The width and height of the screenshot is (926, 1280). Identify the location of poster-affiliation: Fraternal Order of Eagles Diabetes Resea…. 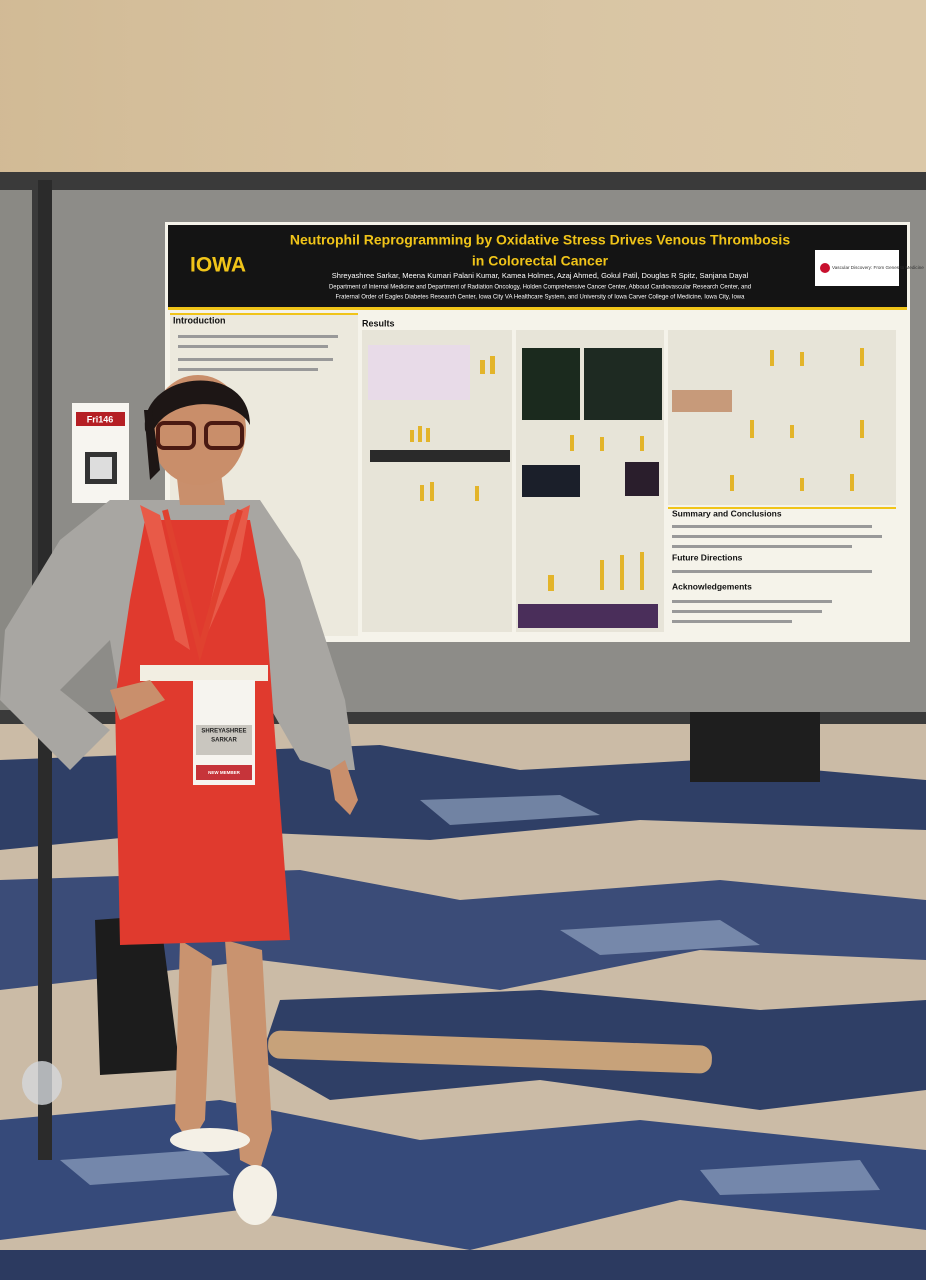
(541, 298).